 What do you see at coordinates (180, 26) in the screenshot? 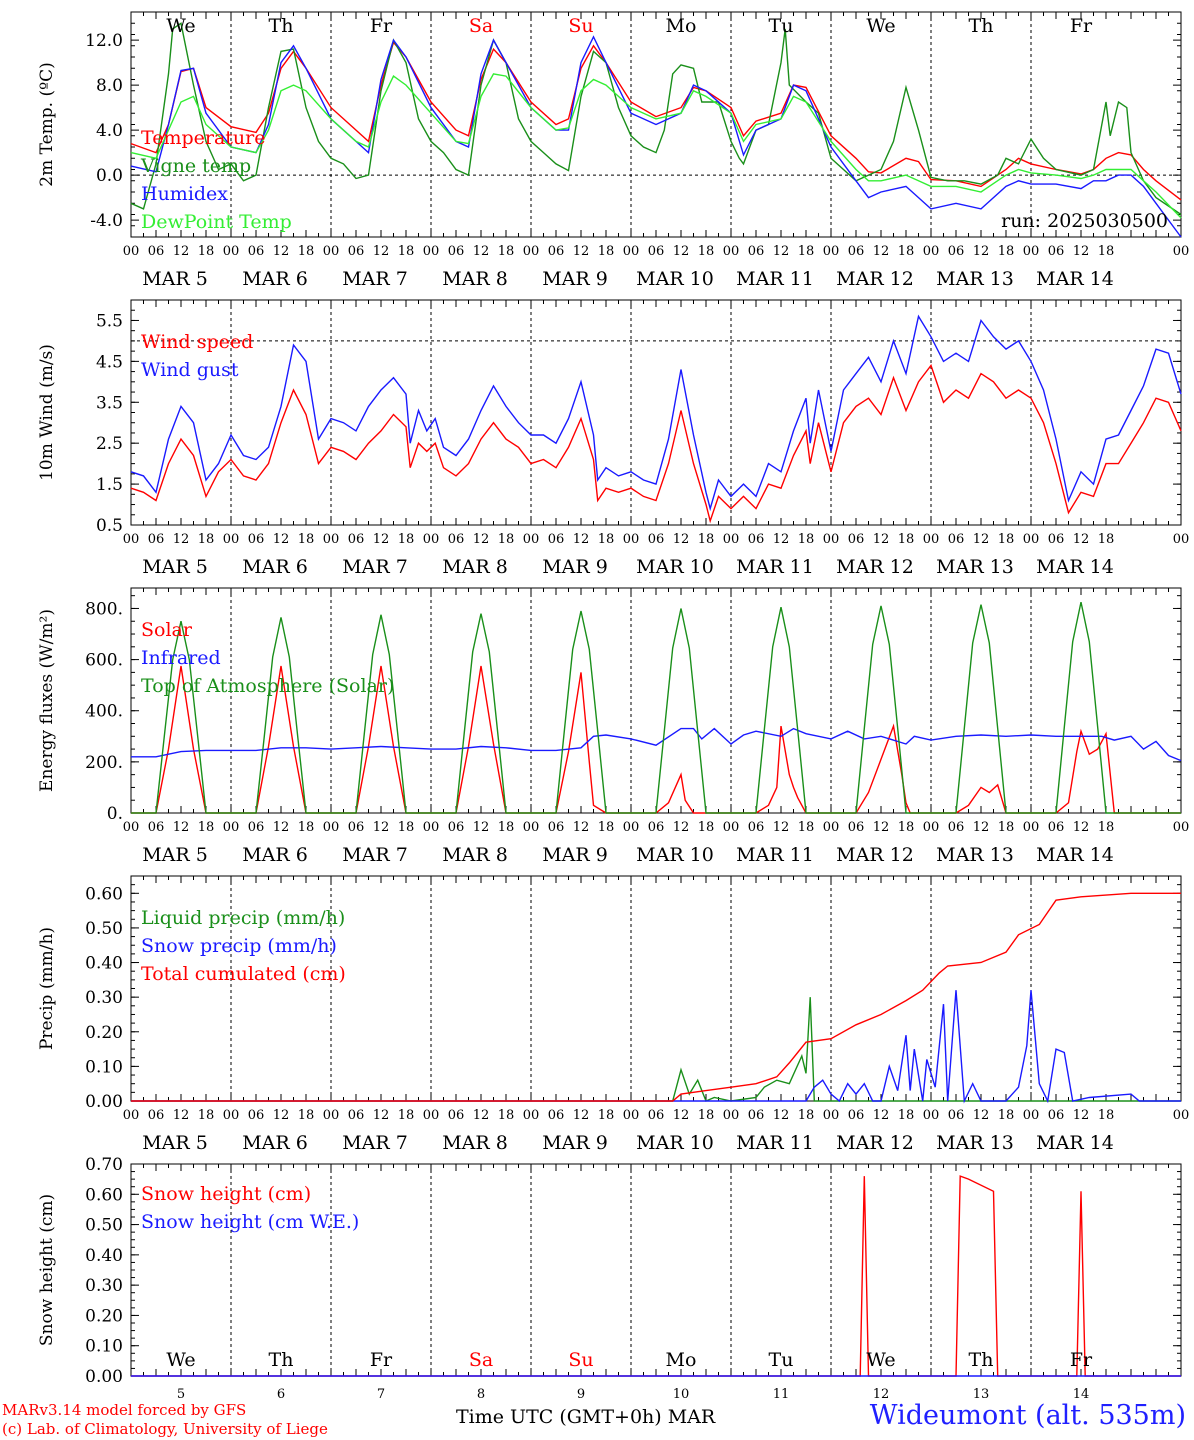
I see `day-name: We` at bounding box center [180, 26].